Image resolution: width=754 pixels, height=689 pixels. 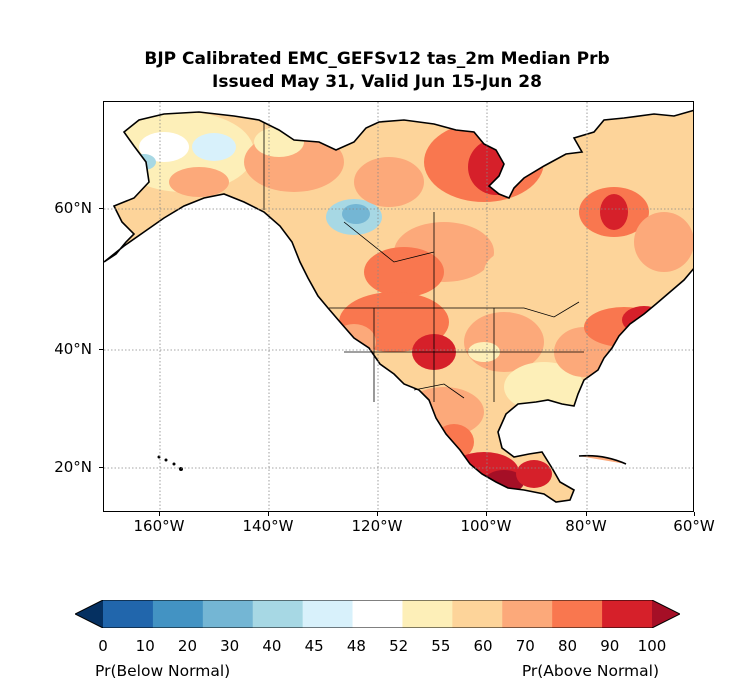 I want to click on colorbar-tick-label: 40, so click(x=272, y=646).